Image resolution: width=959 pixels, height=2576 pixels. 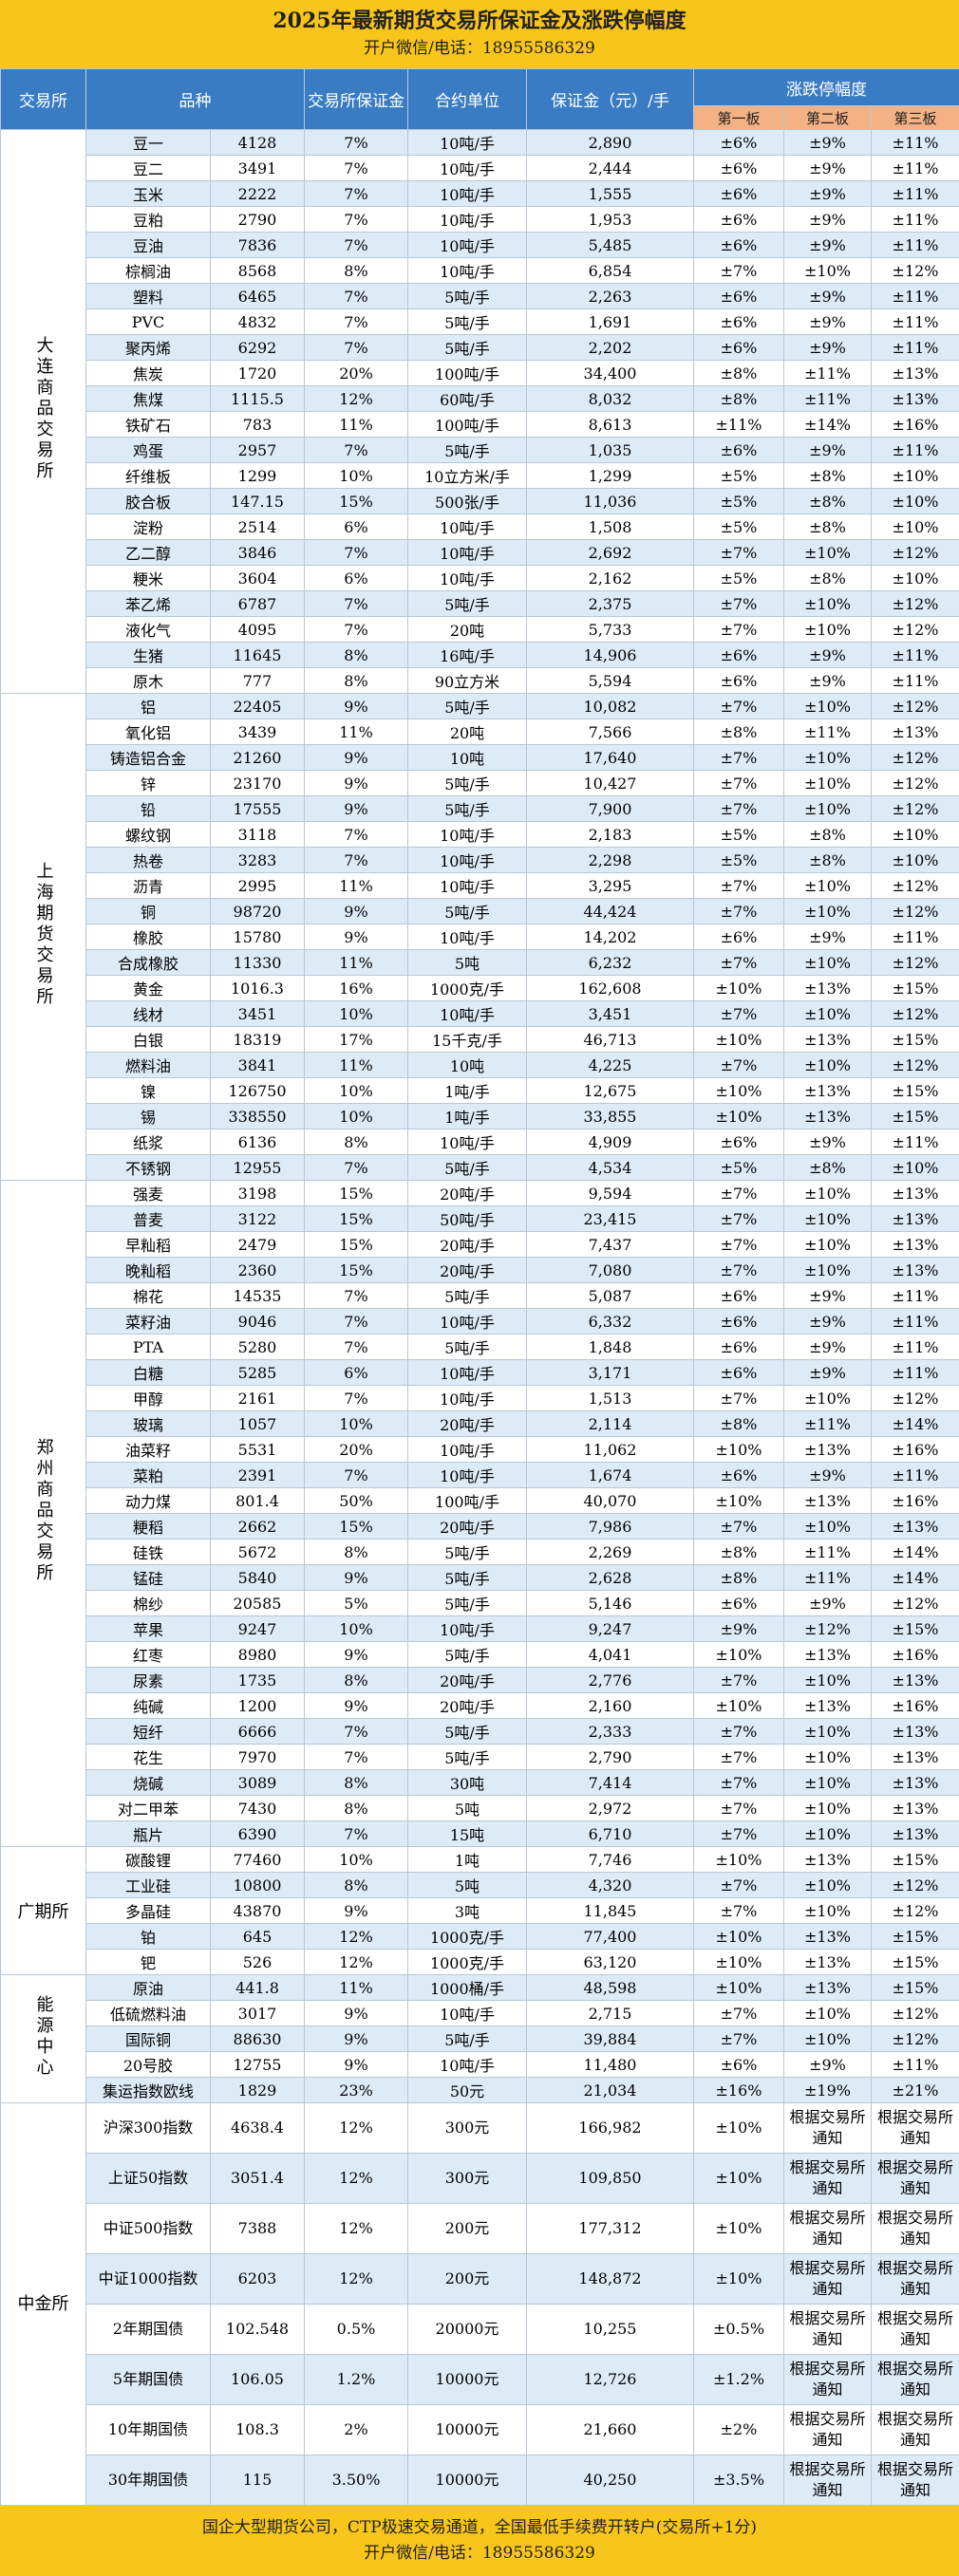 What do you see at coordinates (467, 424) in the screenshot?
I see `cell: 100吨/手` at bounding box center [467, 424].